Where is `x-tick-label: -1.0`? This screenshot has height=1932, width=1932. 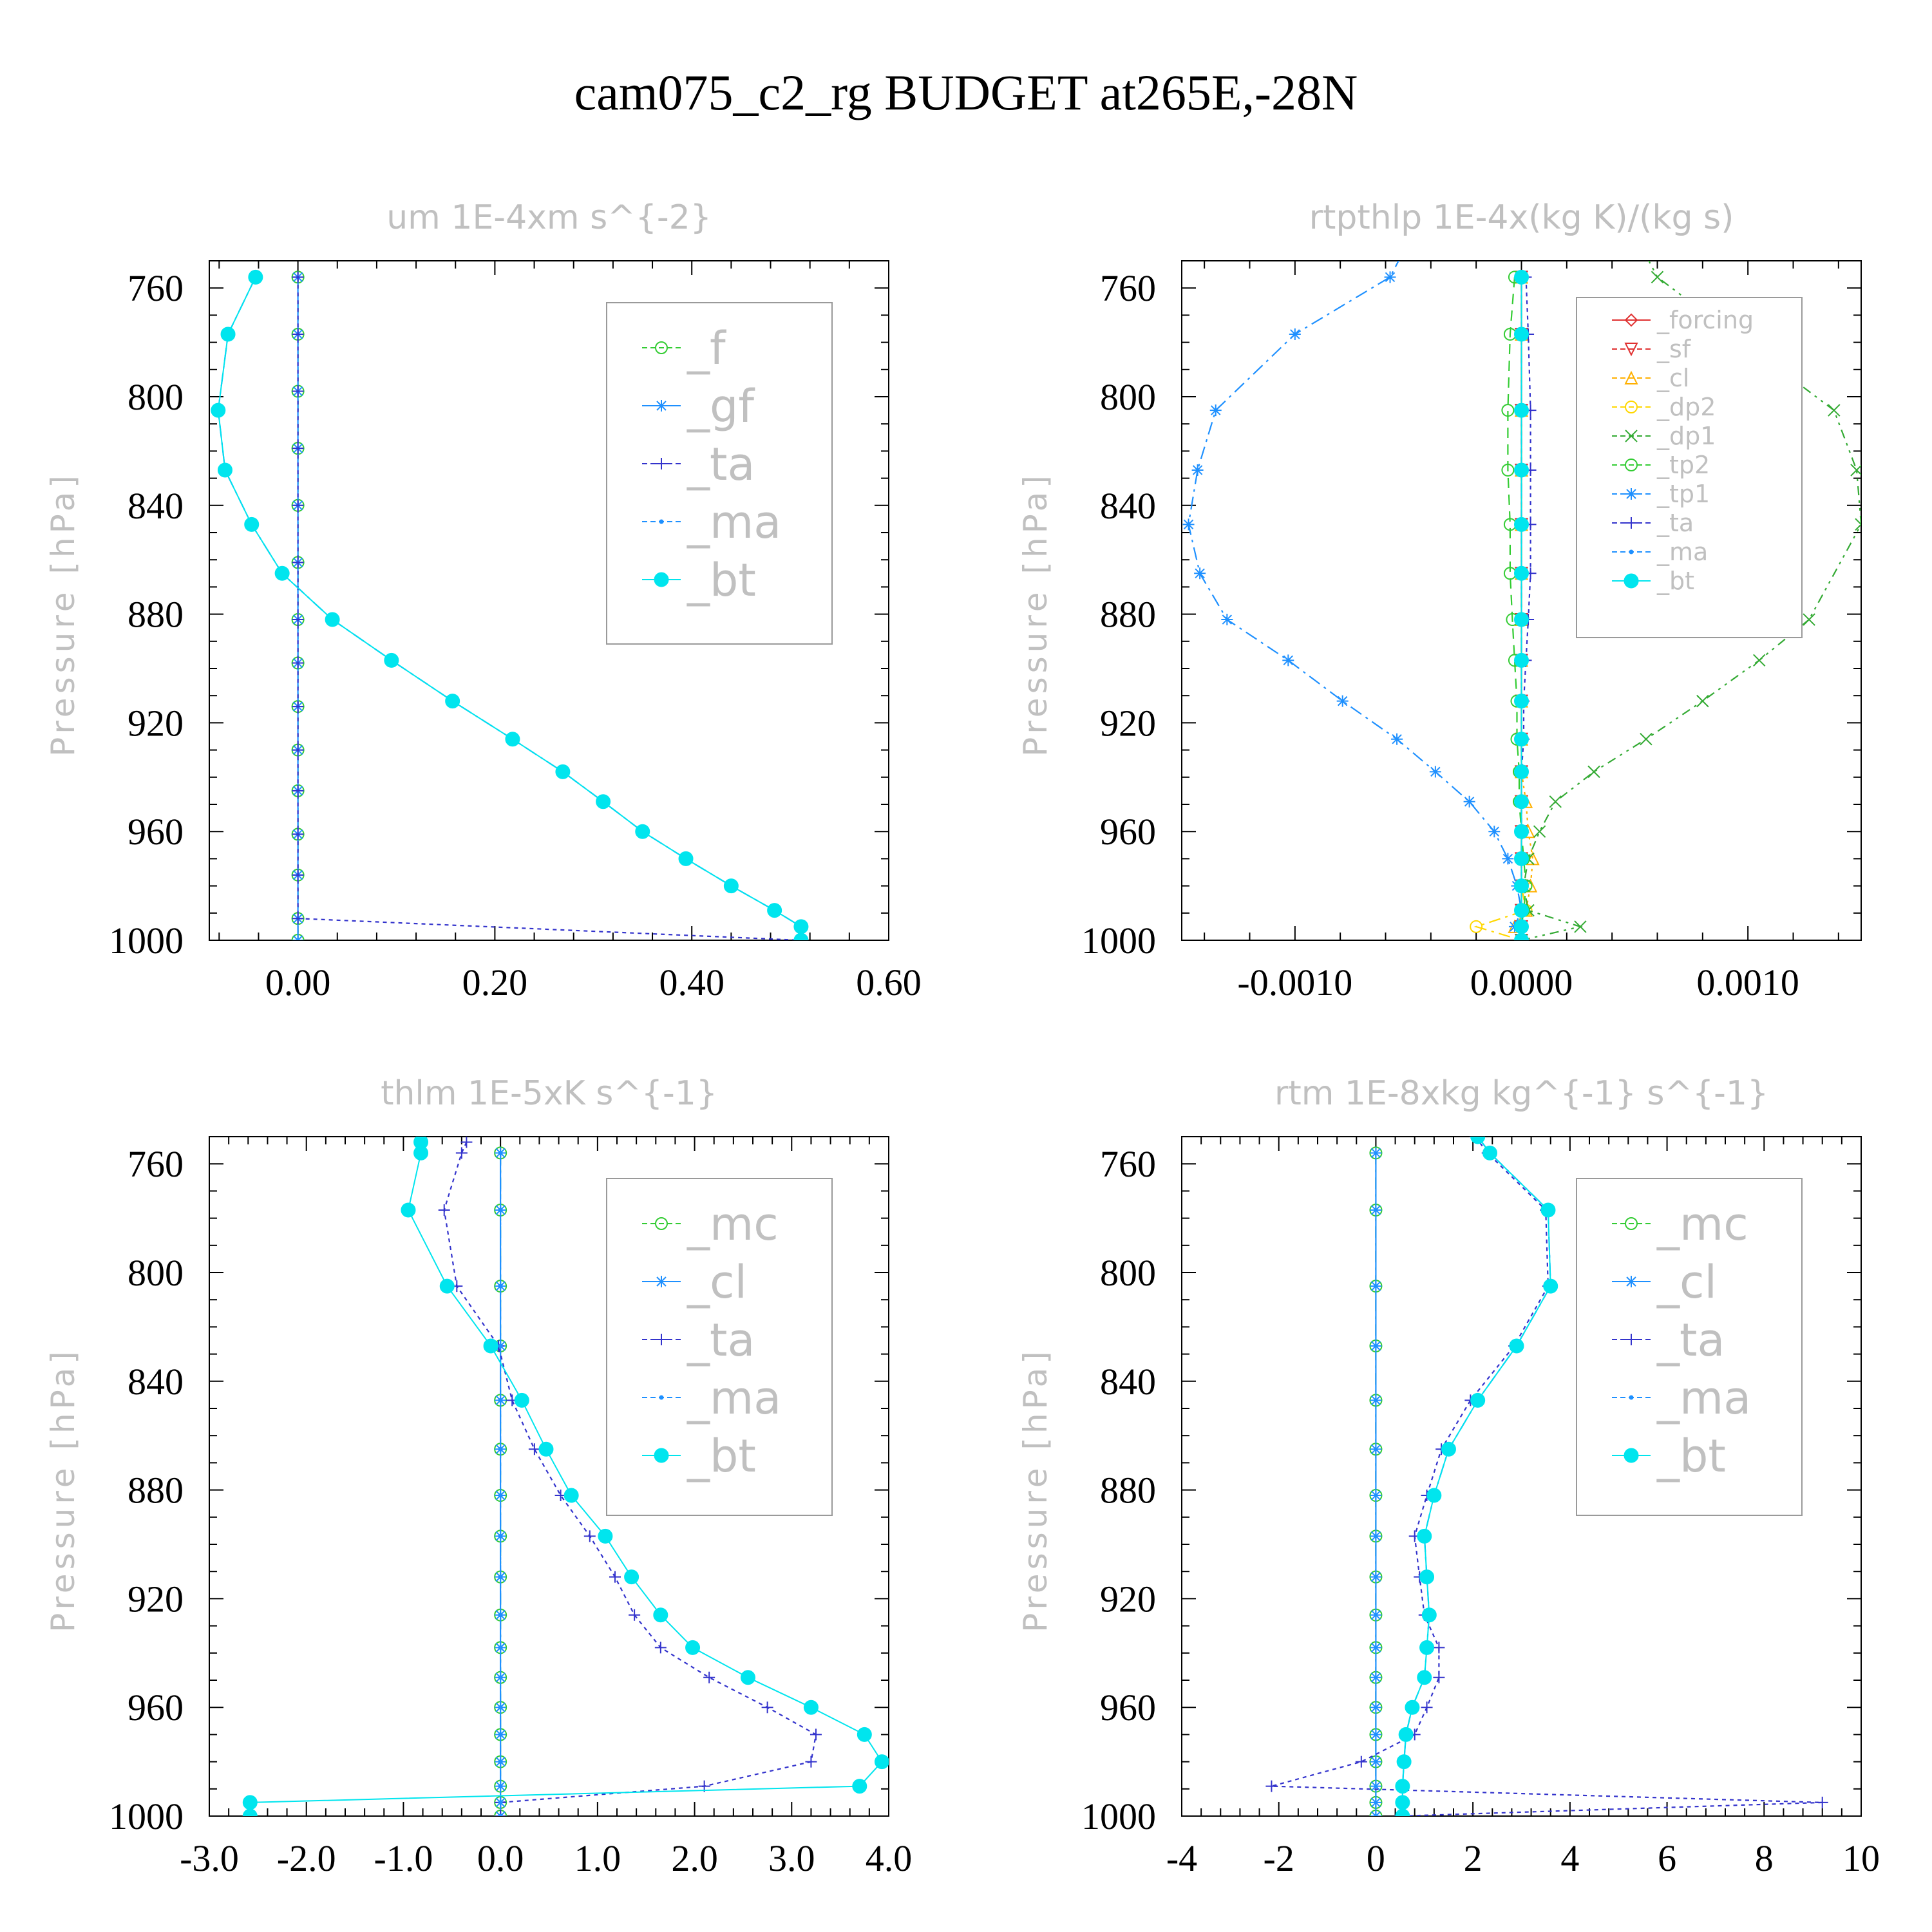
x-tick-label: -1.0 is located at coordinates (403, 1858).